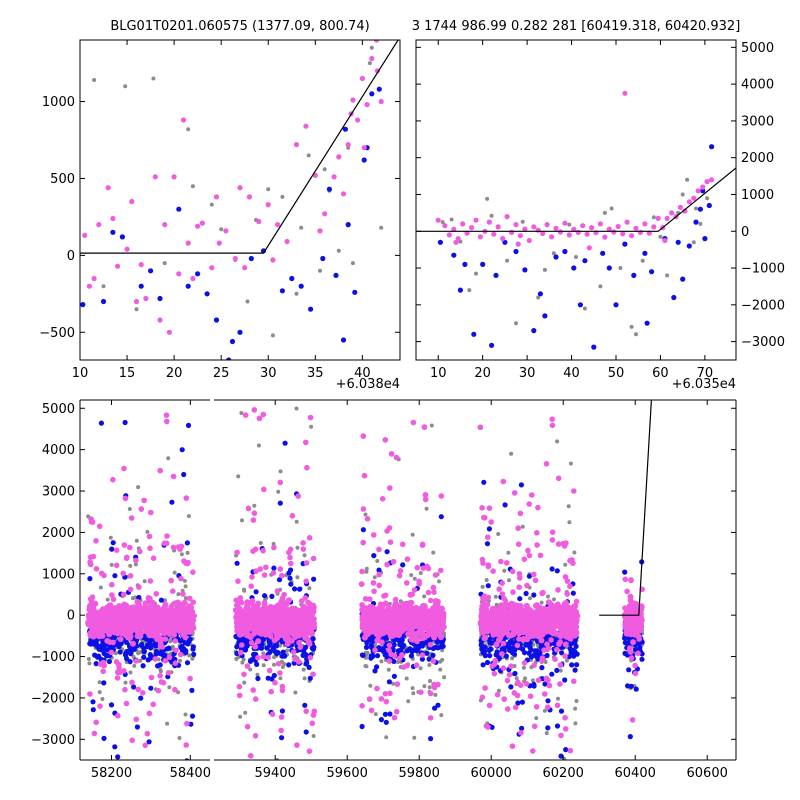  I want to click on y-tick-label: 4000, so click(757, 85).